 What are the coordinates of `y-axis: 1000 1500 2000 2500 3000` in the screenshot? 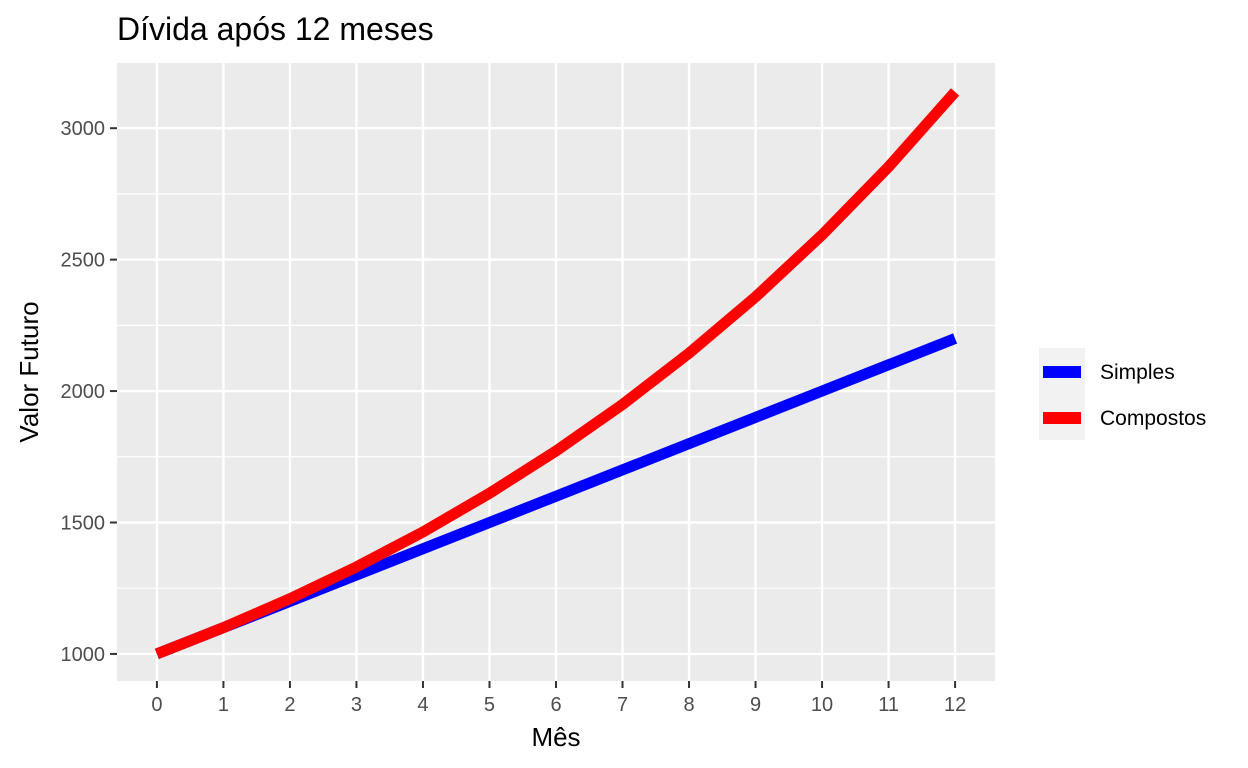 It's located at (89, 392).